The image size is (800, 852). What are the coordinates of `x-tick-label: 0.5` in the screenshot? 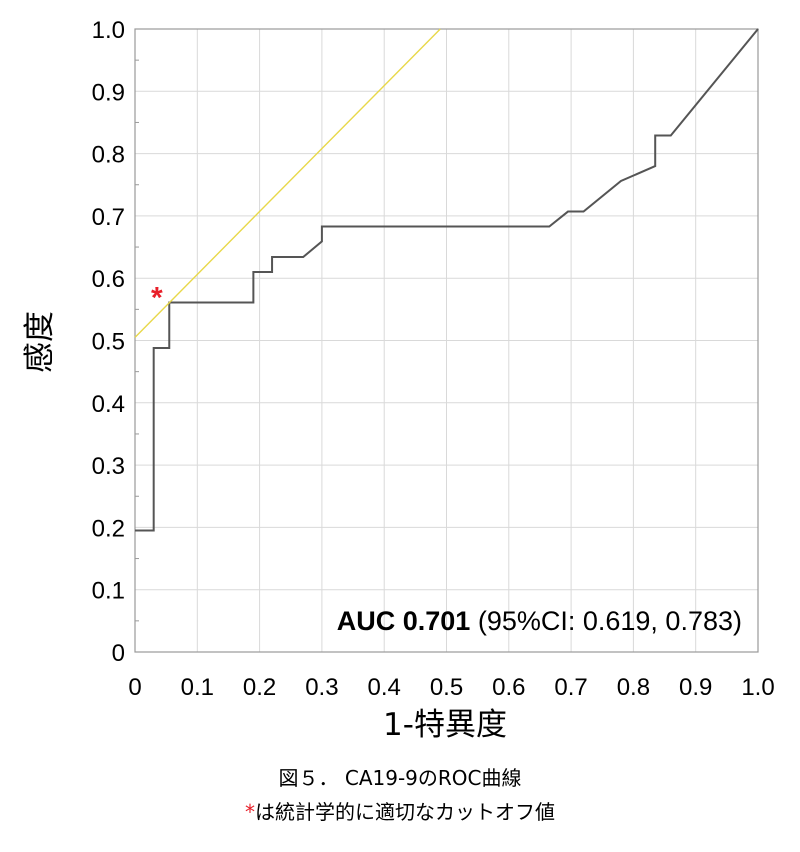 It's located at (446, 687).